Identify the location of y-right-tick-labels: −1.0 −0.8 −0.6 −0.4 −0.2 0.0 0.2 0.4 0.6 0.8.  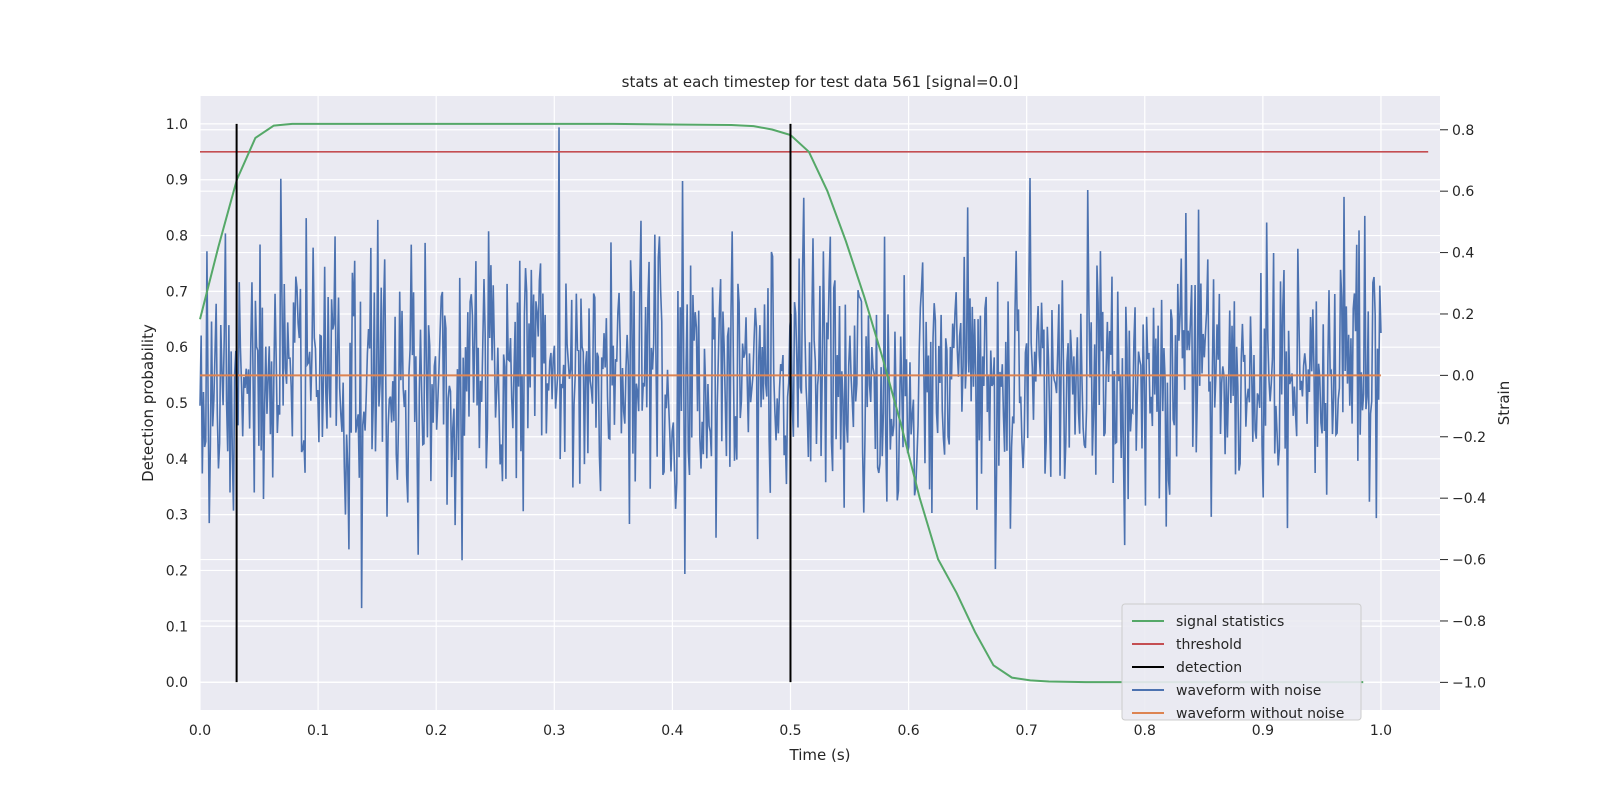
(1463, 407).